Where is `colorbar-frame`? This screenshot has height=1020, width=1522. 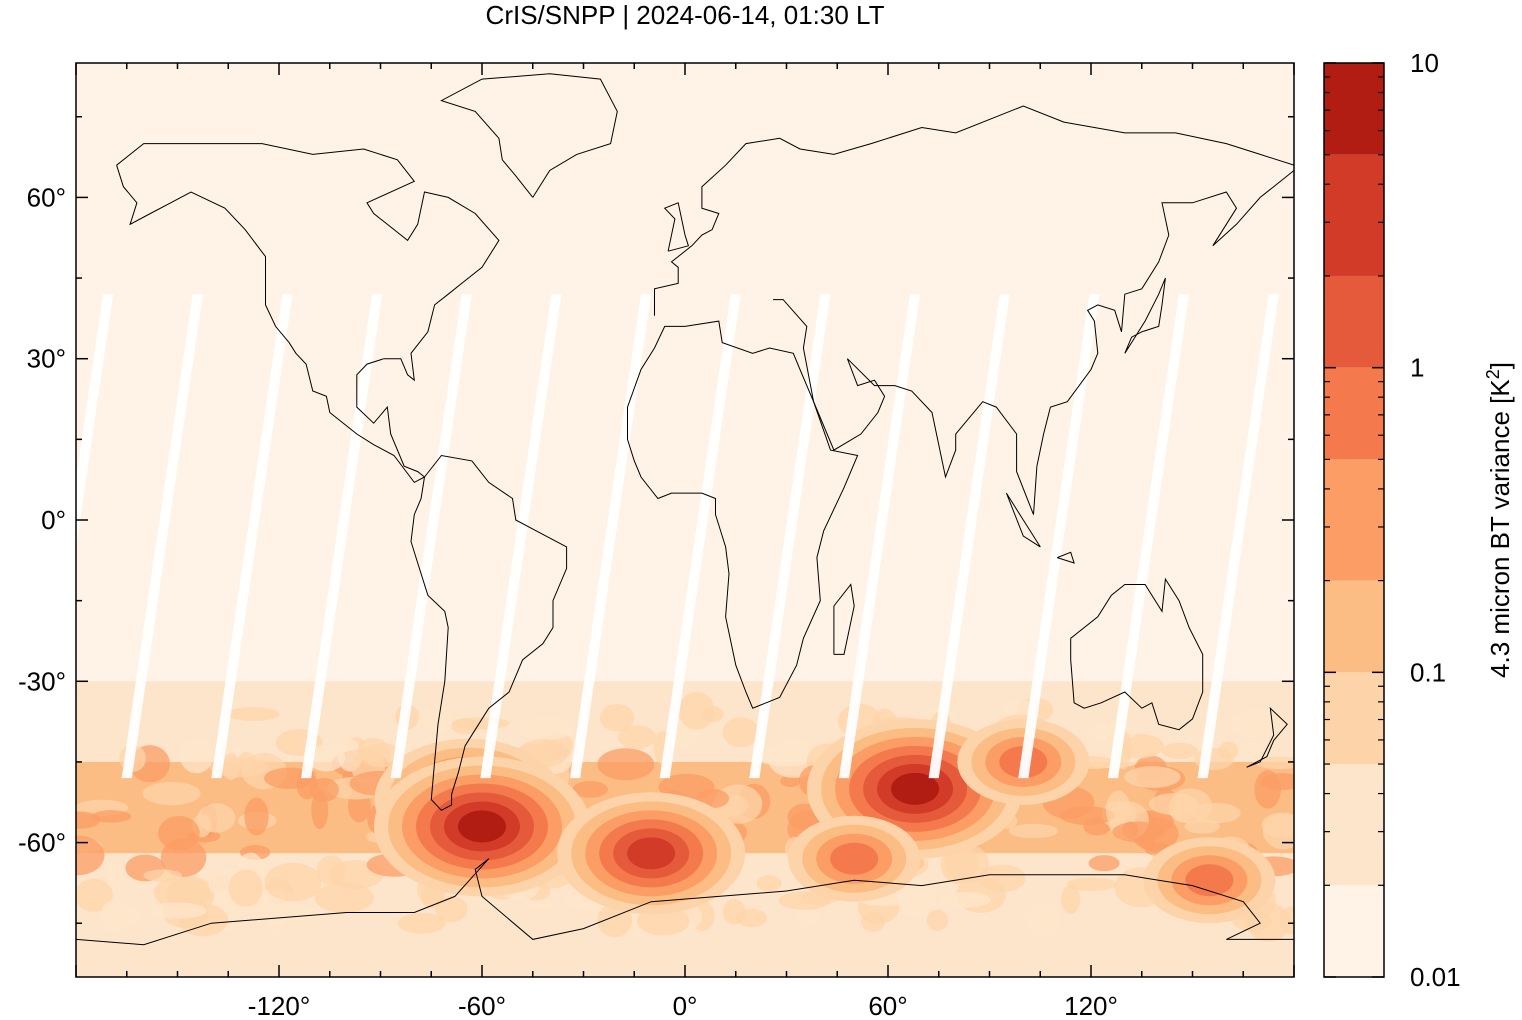
colorbar-frame is located at coordinates (1354, 520).